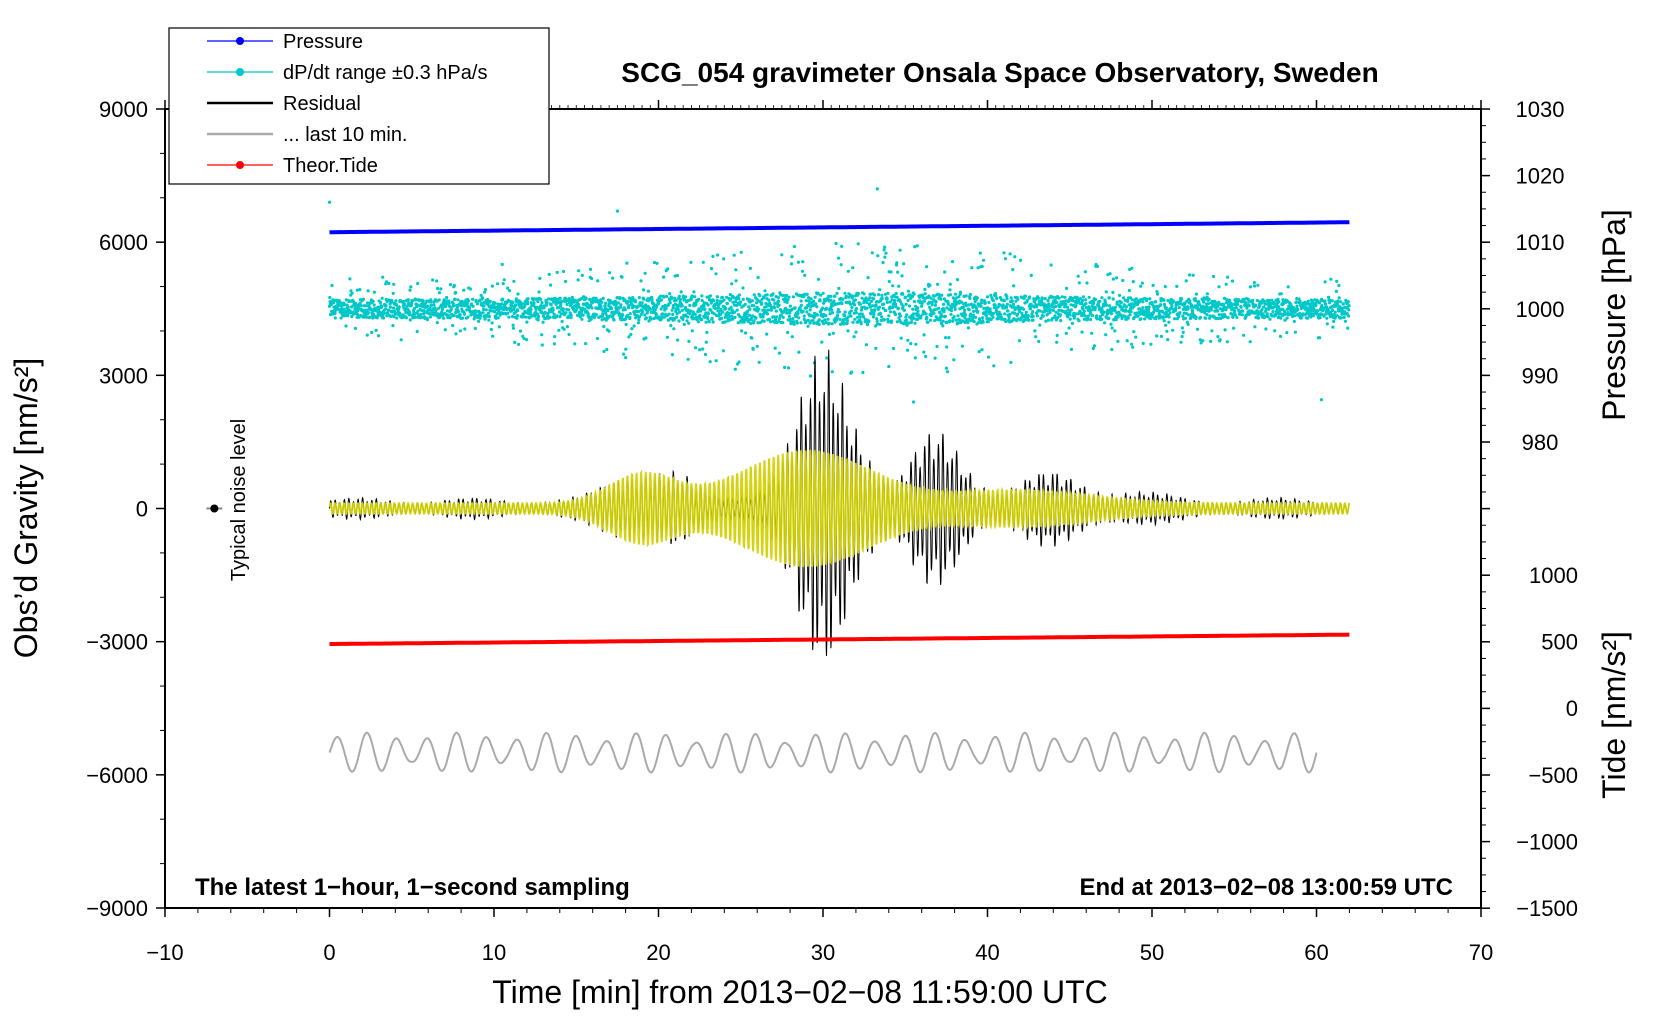  What do you see at coordinates (494, 952) in the screenshot?
I see `x-tick-label: 10` at bounding box center [494, 952].